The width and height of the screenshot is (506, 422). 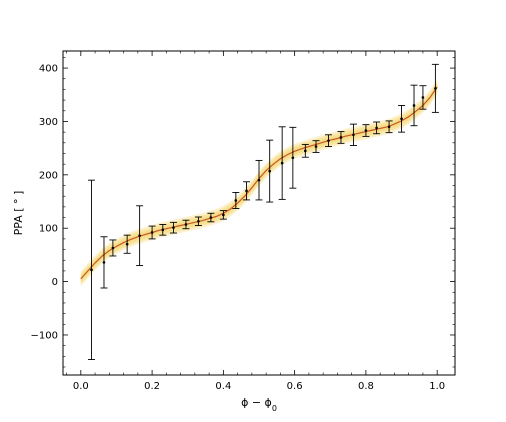 What do you see at coordinates (152, 386) in the screenshot?
I see `x-tick-label: 0.2` at bounding box center [152, 386].